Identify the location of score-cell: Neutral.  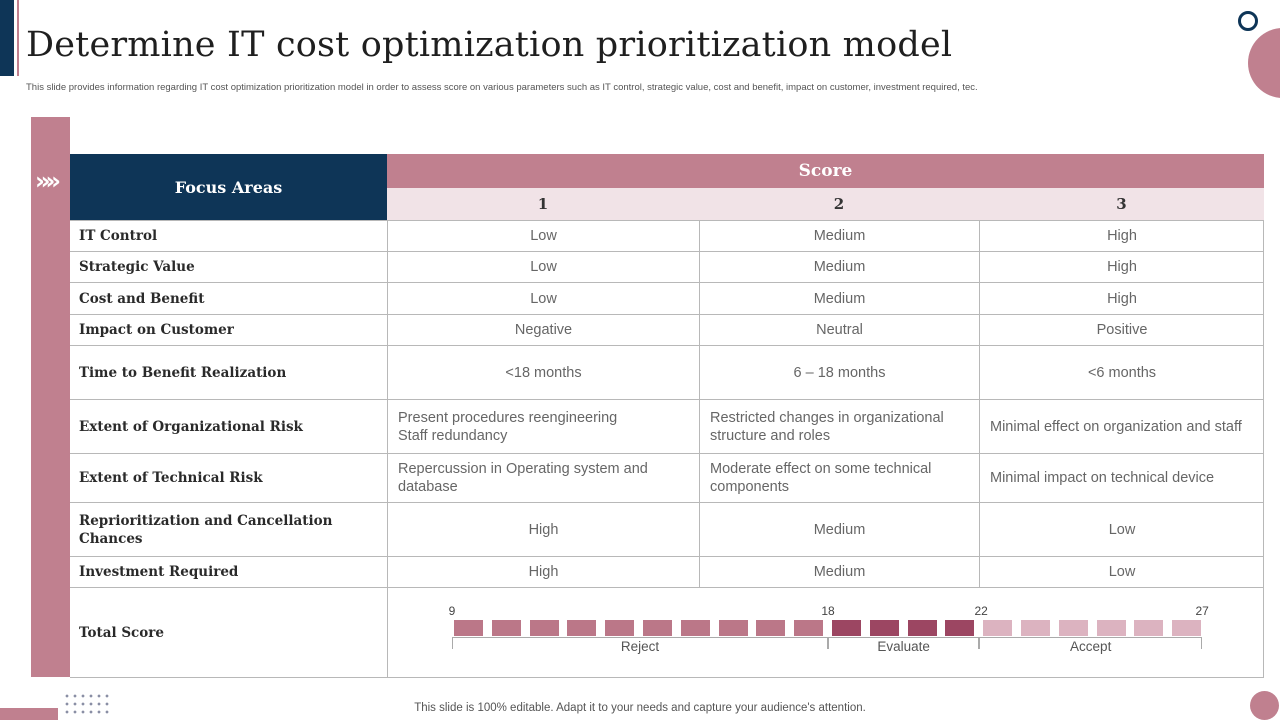
(839, 329).